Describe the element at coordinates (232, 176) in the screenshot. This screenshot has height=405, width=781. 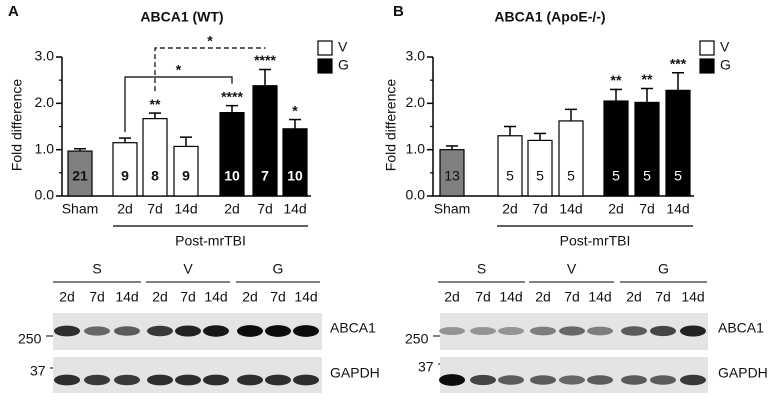
I see `sample-size-label: 10` at that location.